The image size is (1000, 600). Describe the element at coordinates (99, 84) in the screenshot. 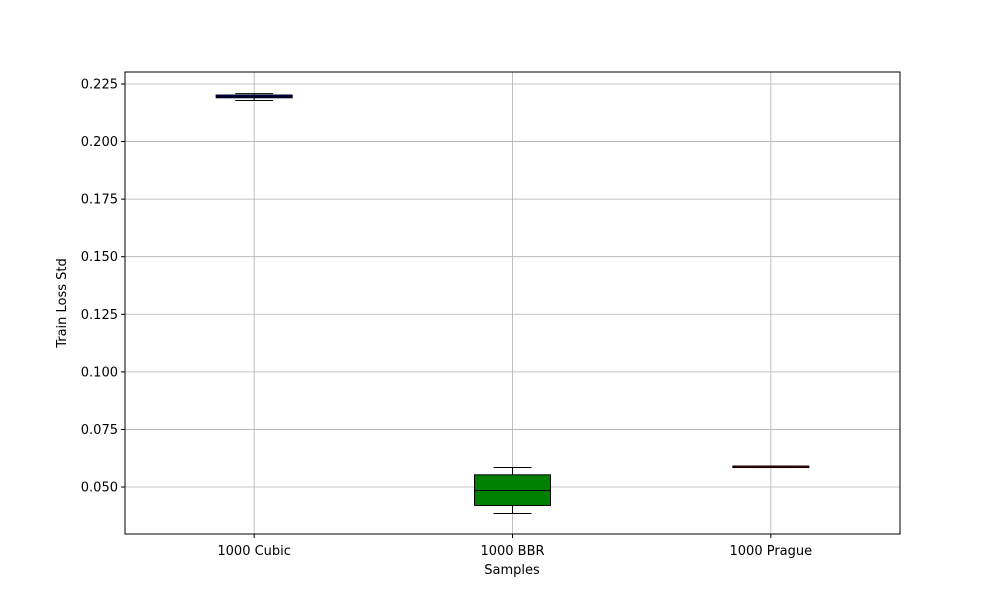

I see `y-tick-label: 0.225` at that location.